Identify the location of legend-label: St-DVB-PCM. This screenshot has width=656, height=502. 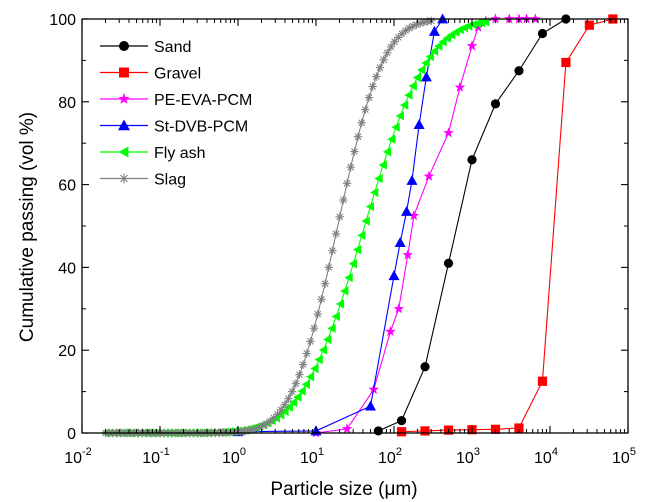
(201, 127).